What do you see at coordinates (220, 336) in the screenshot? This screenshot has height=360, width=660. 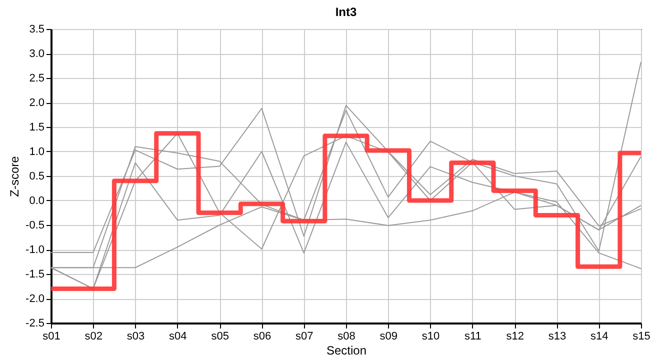 I see `x-tick-label: s05` at bounding box center [220, 336].